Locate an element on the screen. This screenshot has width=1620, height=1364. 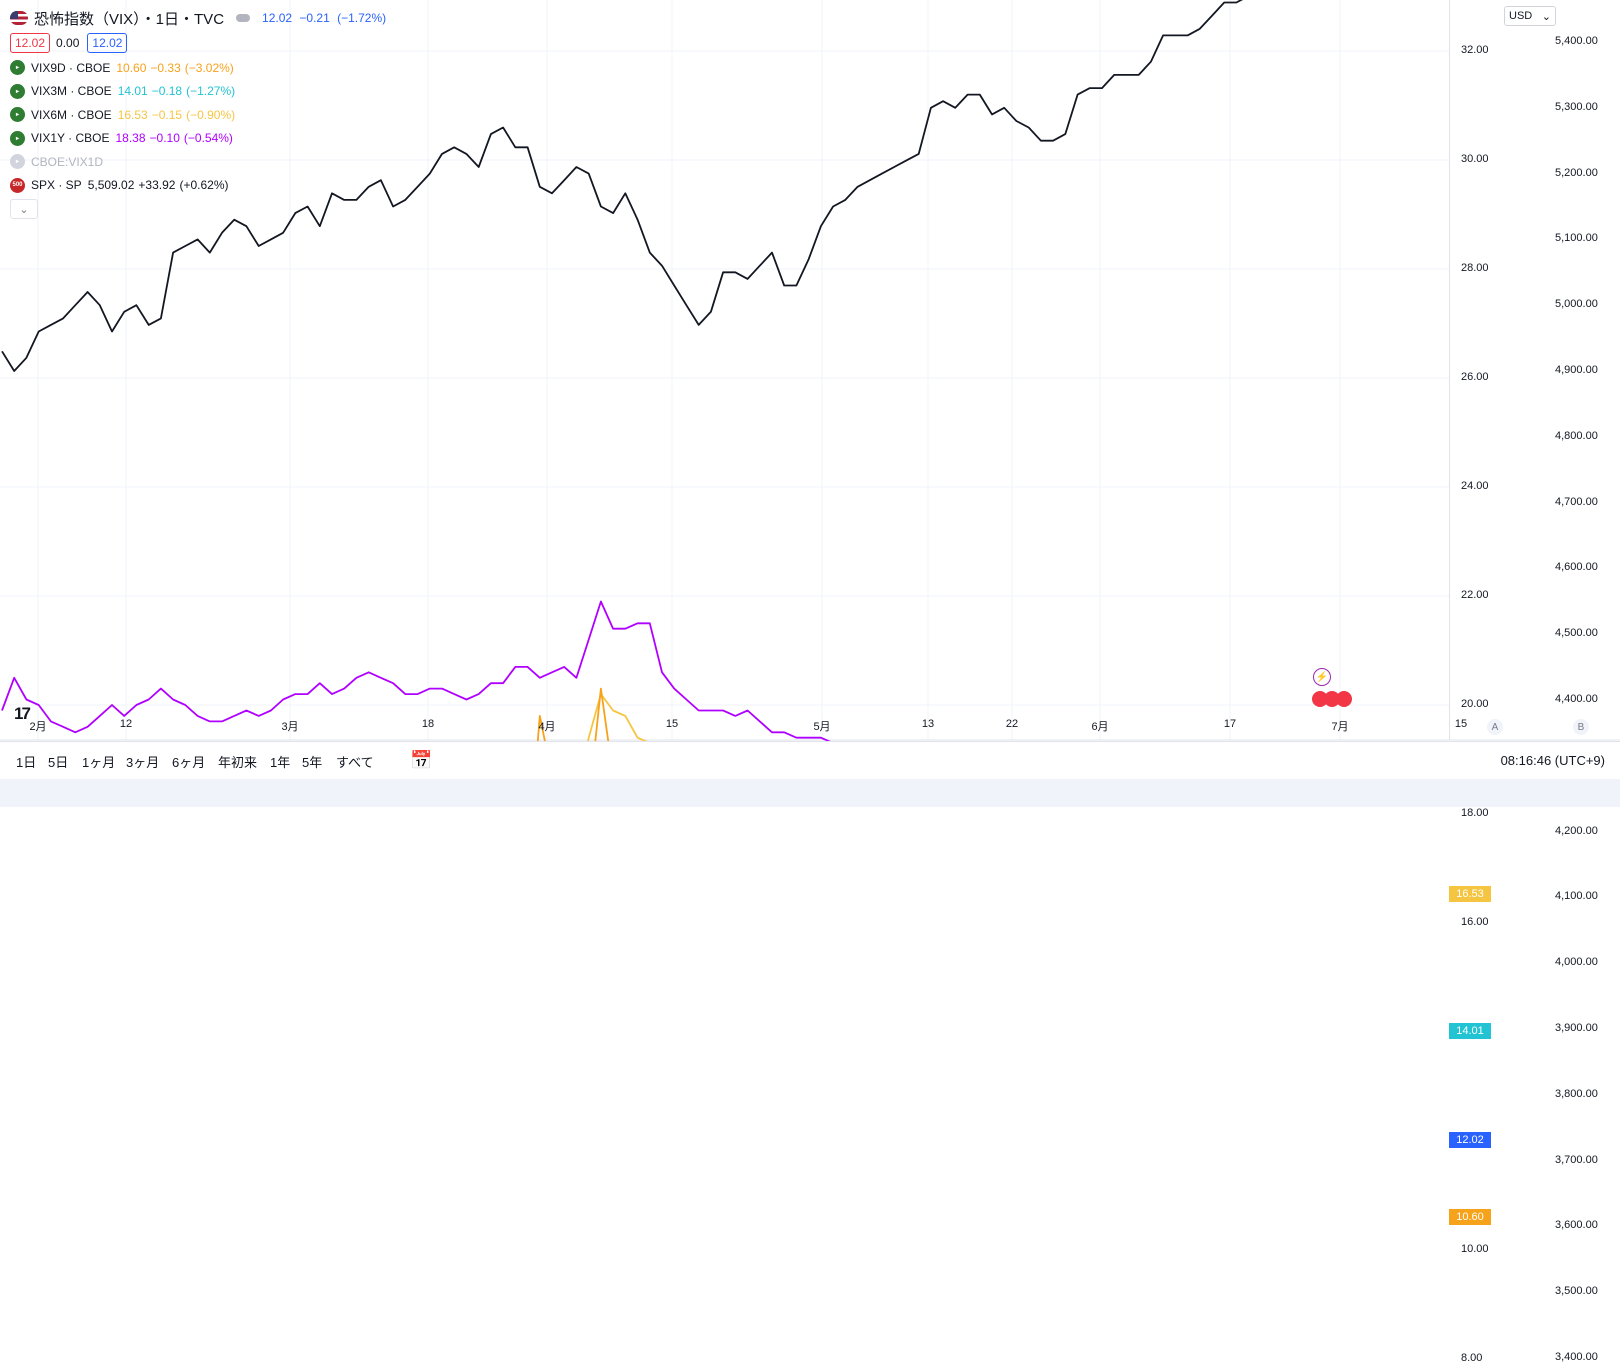
main-change-pct: (−1.72%) is located at coordinates (362, 18).